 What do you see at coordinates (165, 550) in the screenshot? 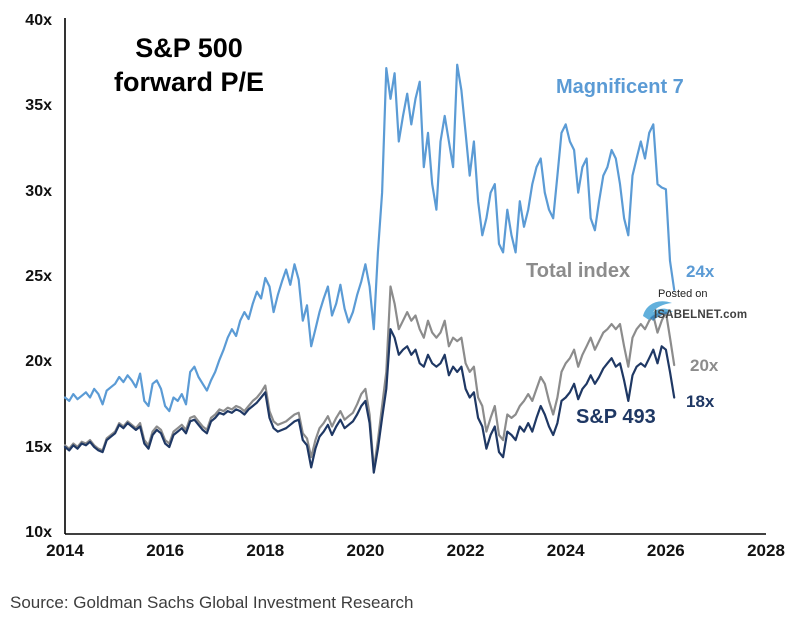
I see `x-tick-label: 2016` at bounding box center [165, 550].